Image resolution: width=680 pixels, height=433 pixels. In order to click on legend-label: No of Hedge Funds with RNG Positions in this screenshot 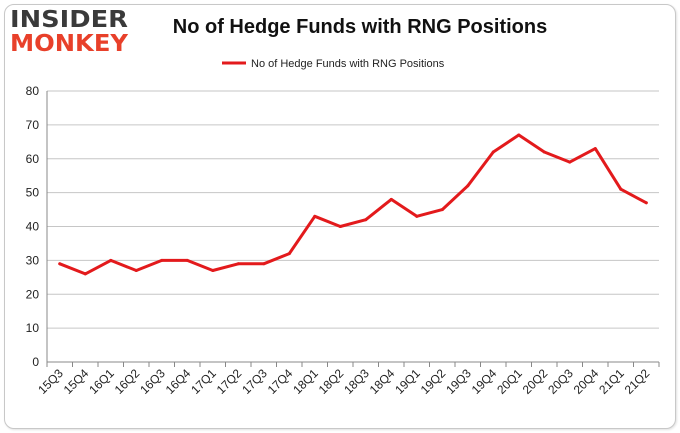, I will do `click(348, 64)`.